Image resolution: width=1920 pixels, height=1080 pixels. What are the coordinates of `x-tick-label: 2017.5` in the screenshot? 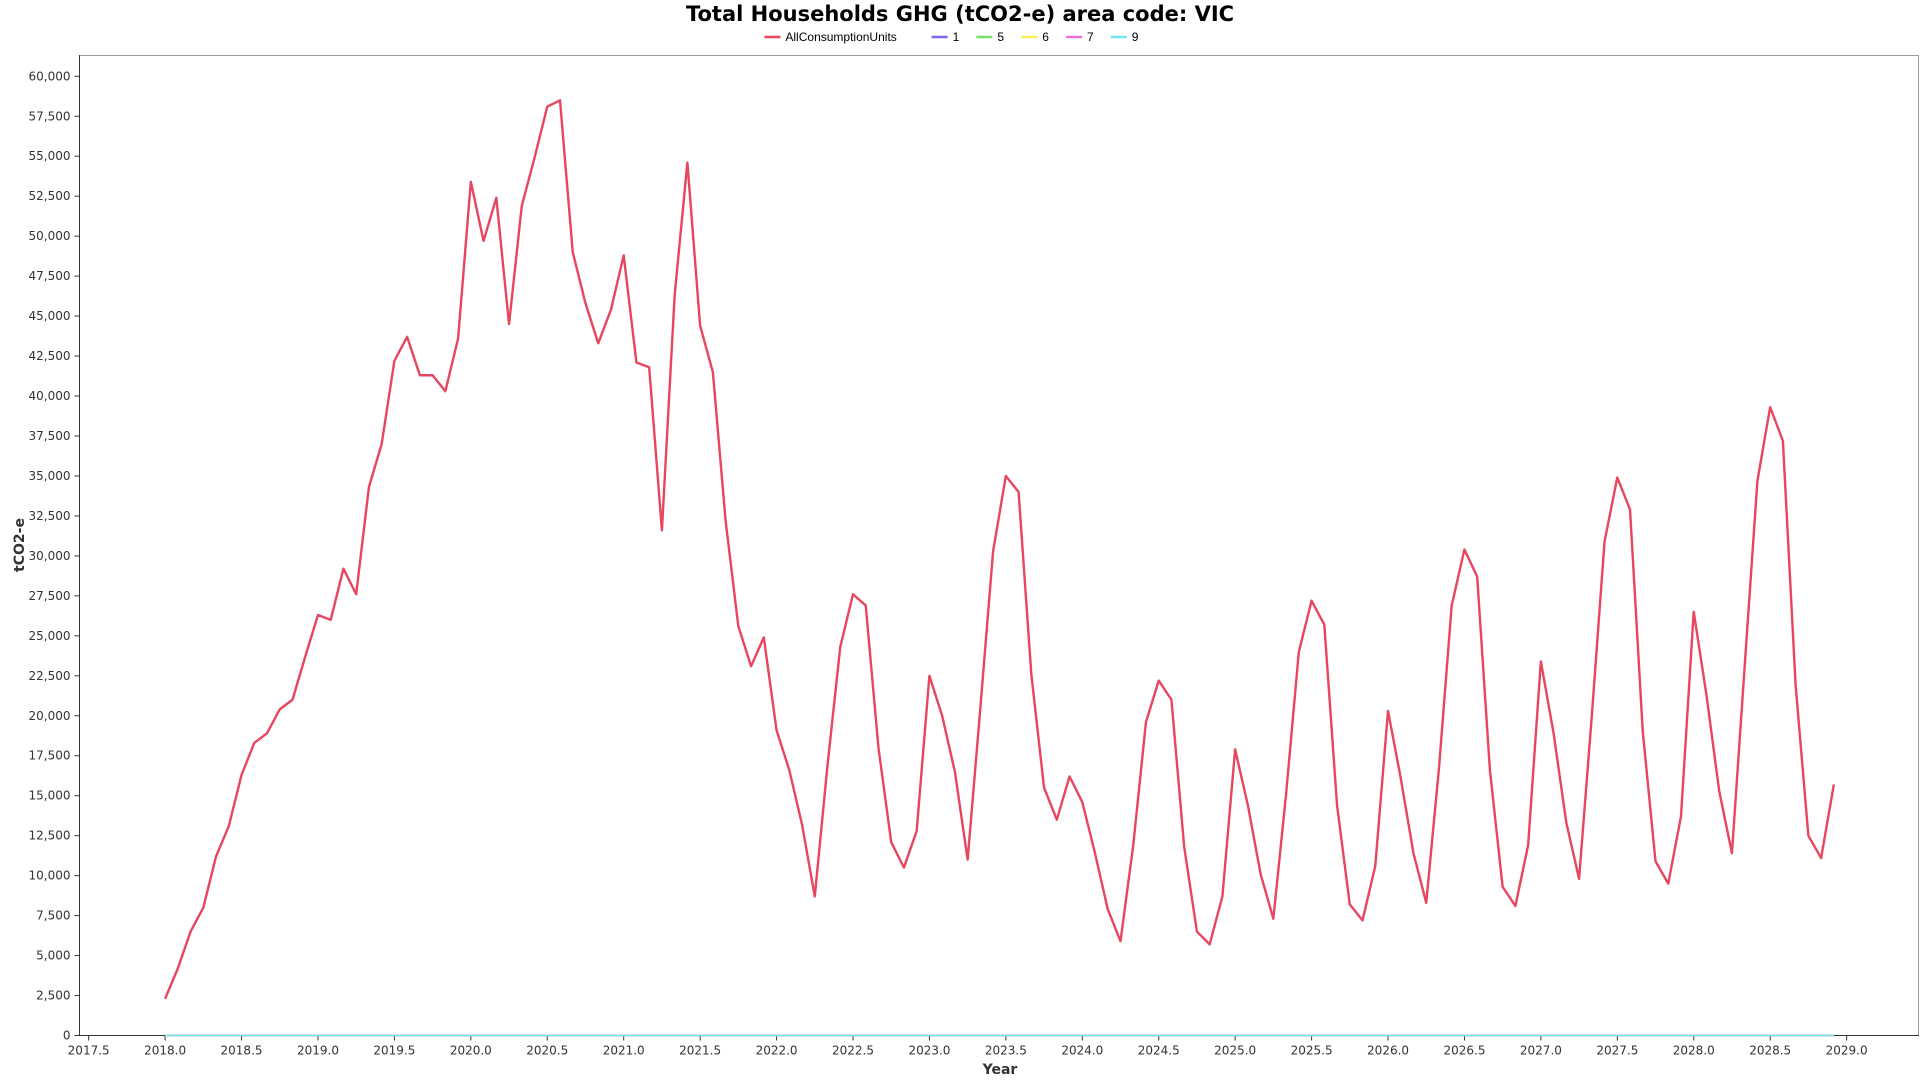 It's located at (89, 1051).